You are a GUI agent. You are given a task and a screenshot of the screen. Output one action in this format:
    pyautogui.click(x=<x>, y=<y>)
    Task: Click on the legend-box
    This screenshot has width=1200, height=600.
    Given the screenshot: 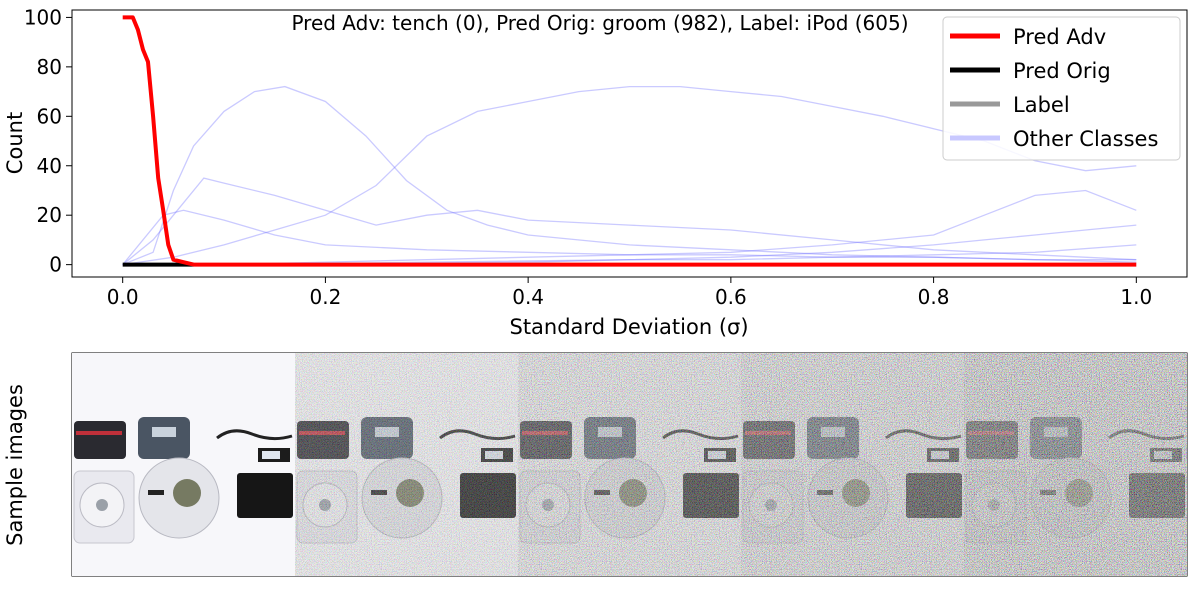 What is the action you would take?
    pyautogui.click(x=1061, y=88)
    